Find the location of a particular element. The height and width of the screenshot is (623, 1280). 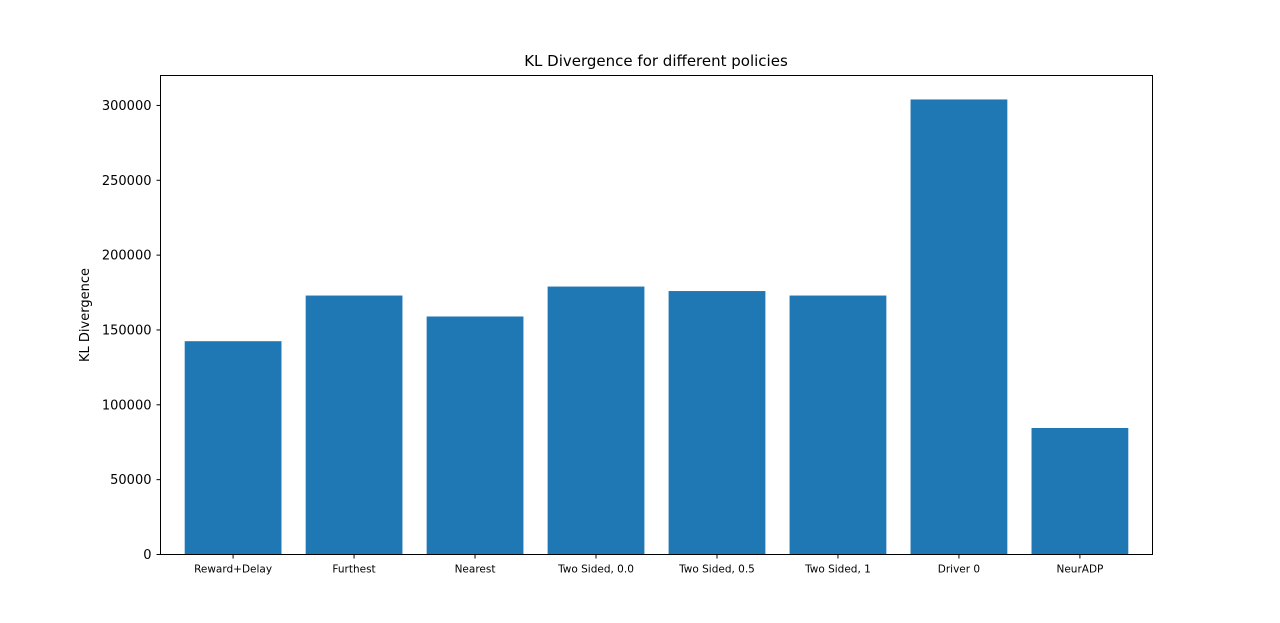

y-axis-label: KL Divergence is located at coordinates (85, 315).